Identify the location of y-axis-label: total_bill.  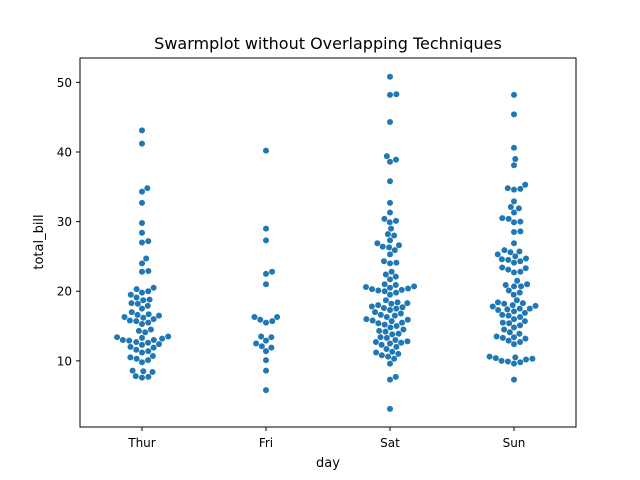
(39, 241).